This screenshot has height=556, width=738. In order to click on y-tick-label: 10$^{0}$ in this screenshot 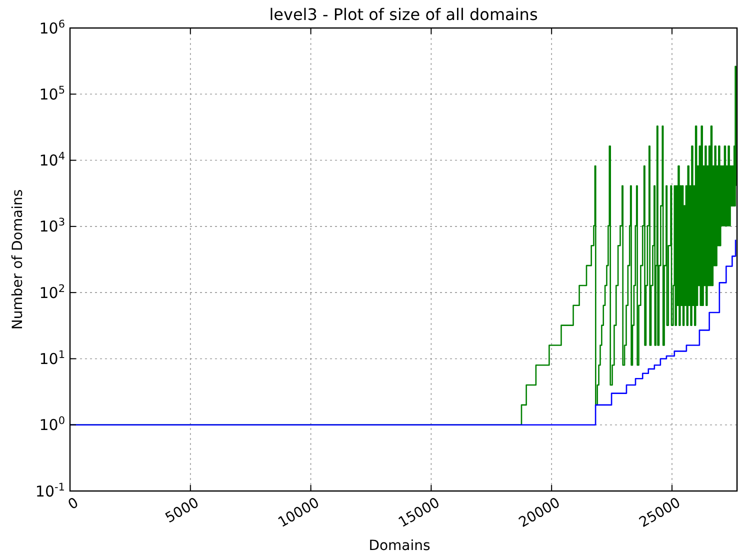, I will do `click(52, 424)`.